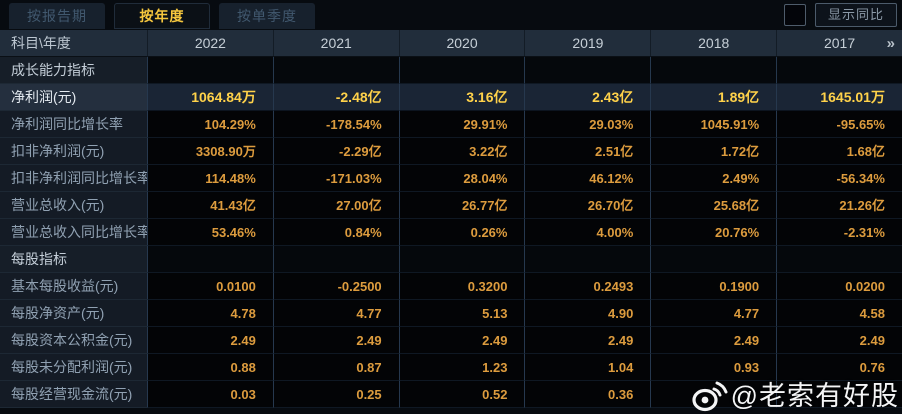  I want to click on cell-value: 41.43亿, so click(210, 205).